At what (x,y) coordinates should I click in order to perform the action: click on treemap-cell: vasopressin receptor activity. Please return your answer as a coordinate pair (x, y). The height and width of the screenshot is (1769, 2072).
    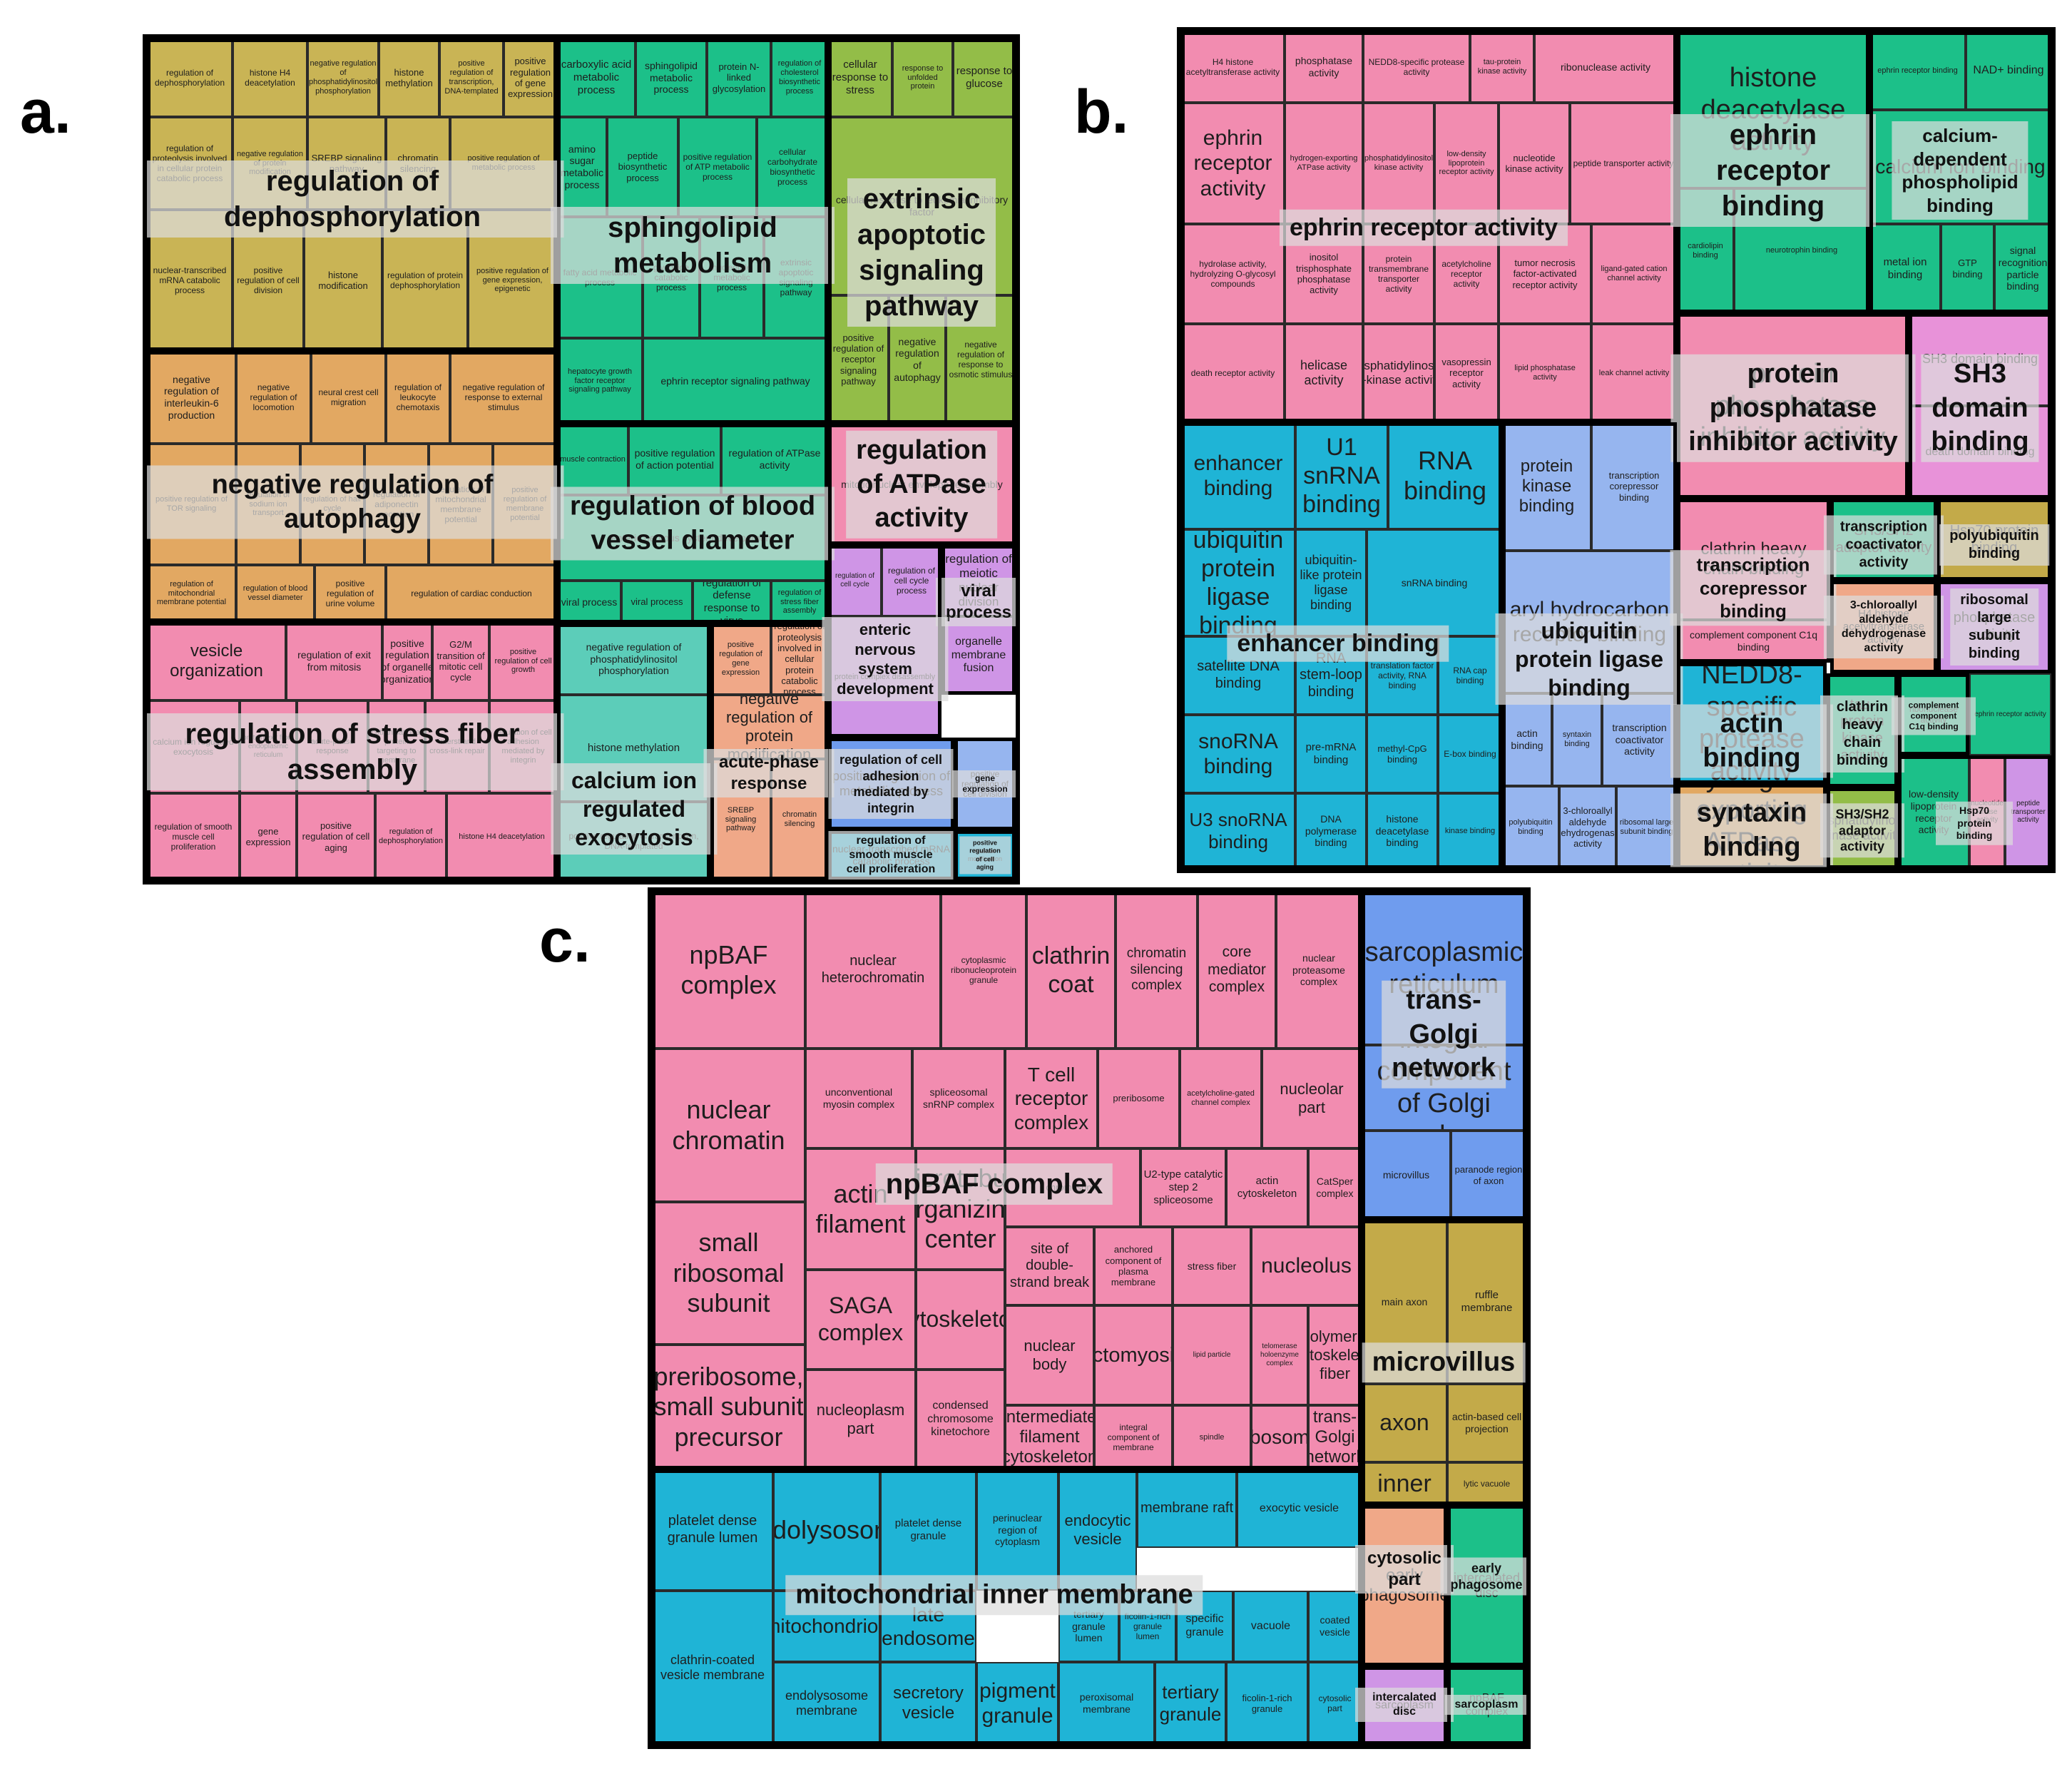
    Looking at the image, I should click on (1466, 373).